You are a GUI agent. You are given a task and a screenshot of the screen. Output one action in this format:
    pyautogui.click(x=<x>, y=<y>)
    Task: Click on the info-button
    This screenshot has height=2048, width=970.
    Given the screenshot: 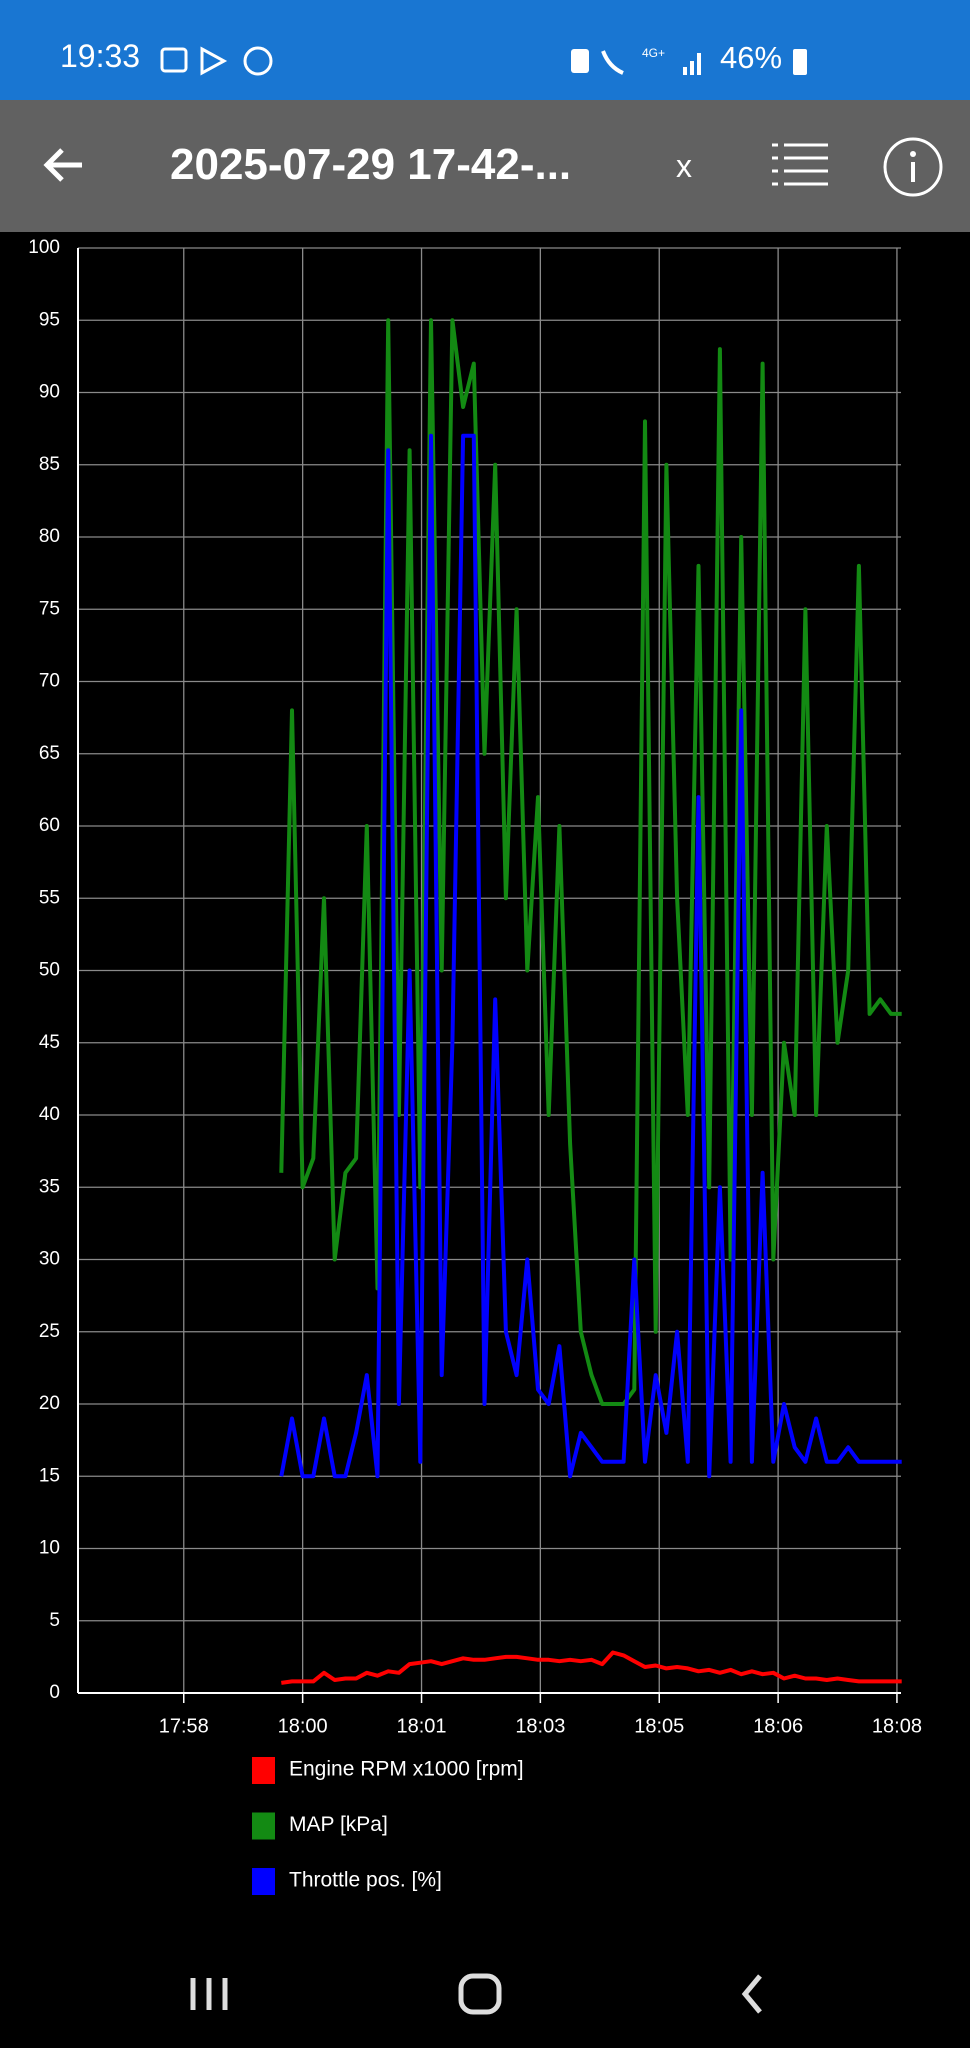 What is the action you would take?
    pyautogui.click(x=913, y=167)
    